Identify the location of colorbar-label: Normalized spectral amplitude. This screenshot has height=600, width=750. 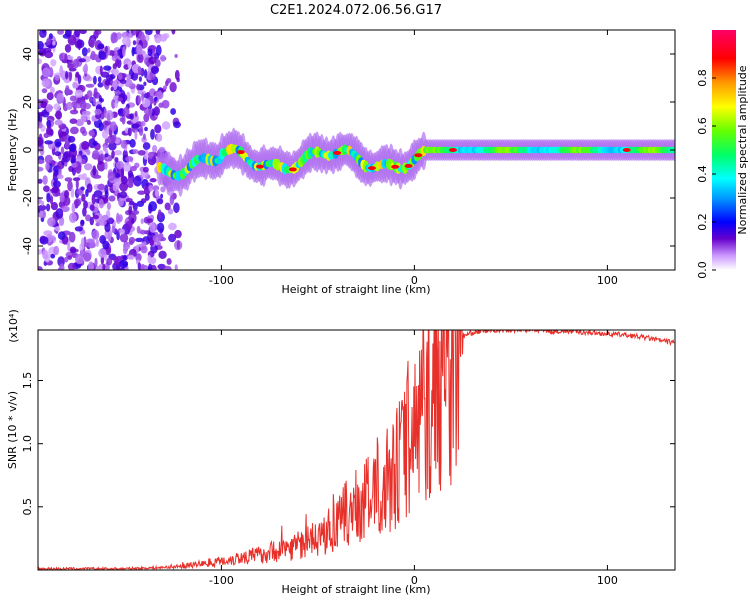
(742, 149).